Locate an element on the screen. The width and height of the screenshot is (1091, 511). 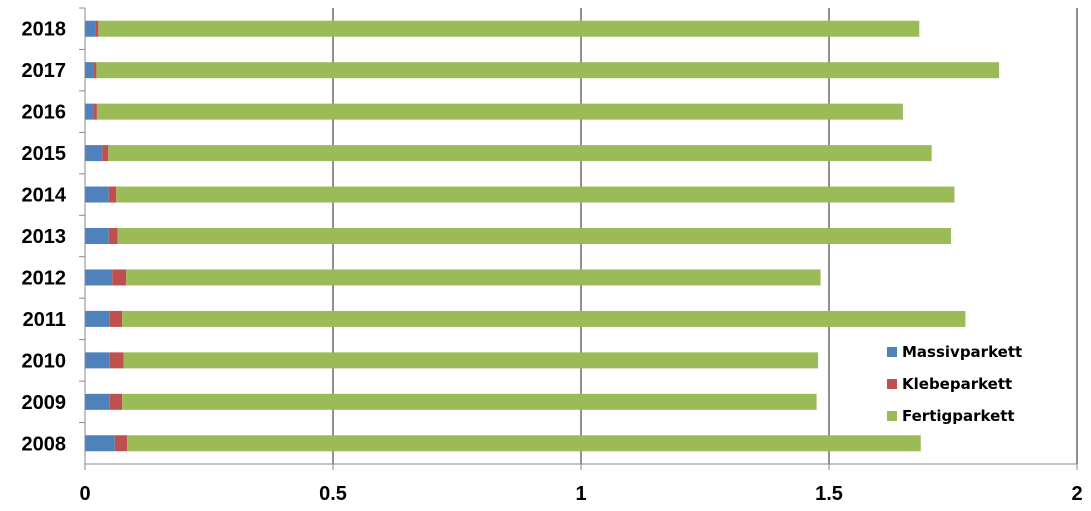
bar-klebeparkett-2013 is located at coordinates (113, 236).